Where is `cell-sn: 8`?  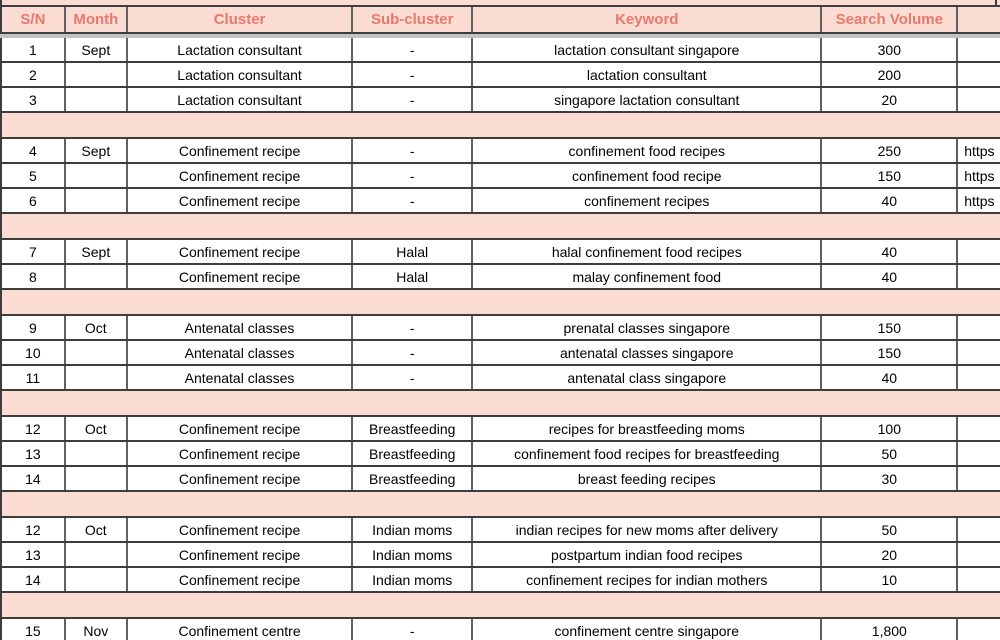
cell-sn: 8 is located at coordinates (34, 276).